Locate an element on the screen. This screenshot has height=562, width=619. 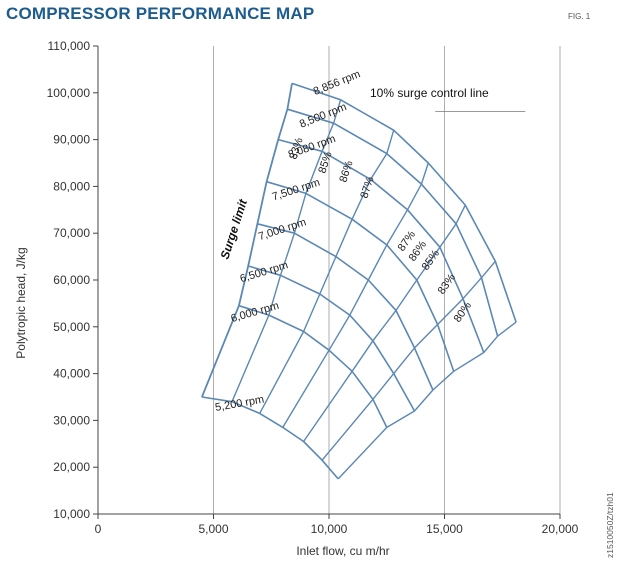
figure-code: z1510050Z/tzh01 is located at coordinates (610, 525).